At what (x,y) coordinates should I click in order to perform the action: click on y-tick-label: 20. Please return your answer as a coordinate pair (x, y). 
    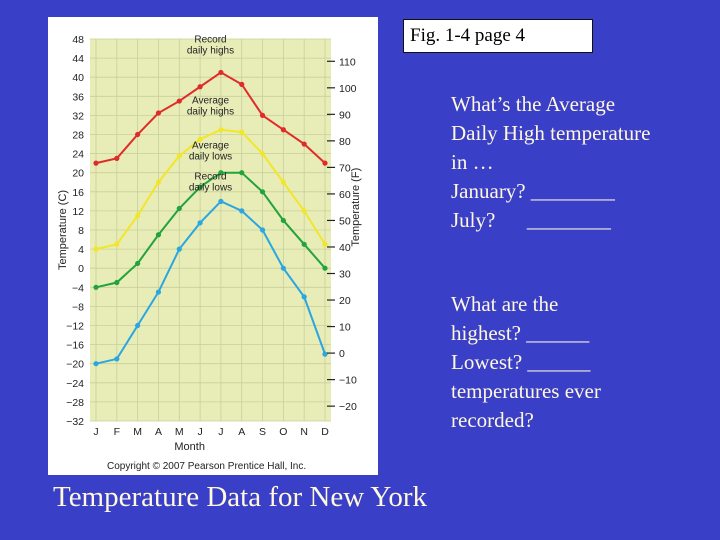
    Looking at the image, I should click on (78, 174).